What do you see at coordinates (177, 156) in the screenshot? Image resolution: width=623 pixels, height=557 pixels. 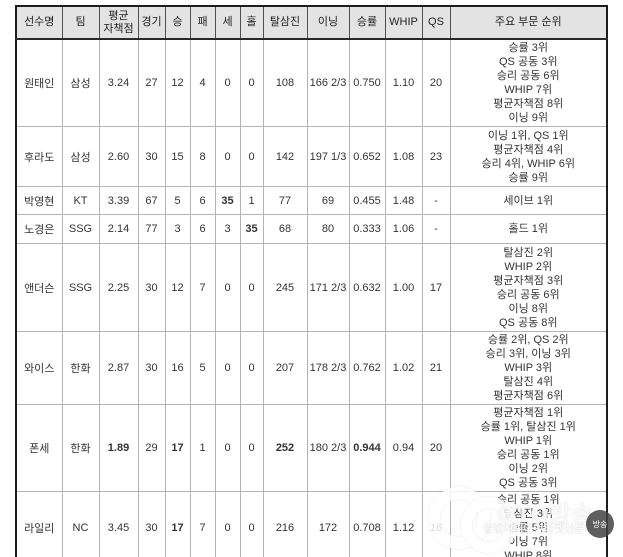 I see `cell-wins: 15` at bounding box center [177, 156].